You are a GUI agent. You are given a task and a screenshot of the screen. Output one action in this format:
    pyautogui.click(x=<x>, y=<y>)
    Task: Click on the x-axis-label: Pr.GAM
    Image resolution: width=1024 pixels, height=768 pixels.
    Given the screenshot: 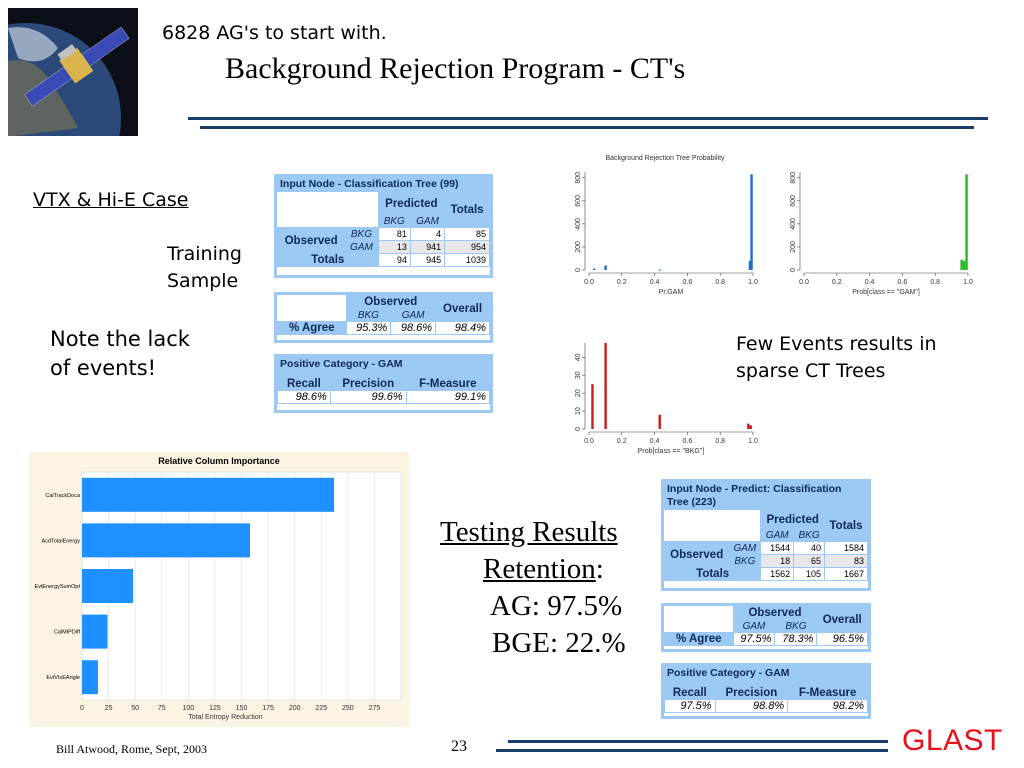 What is the action you would take?
    pyautogui.click(x=671, y=292)
    